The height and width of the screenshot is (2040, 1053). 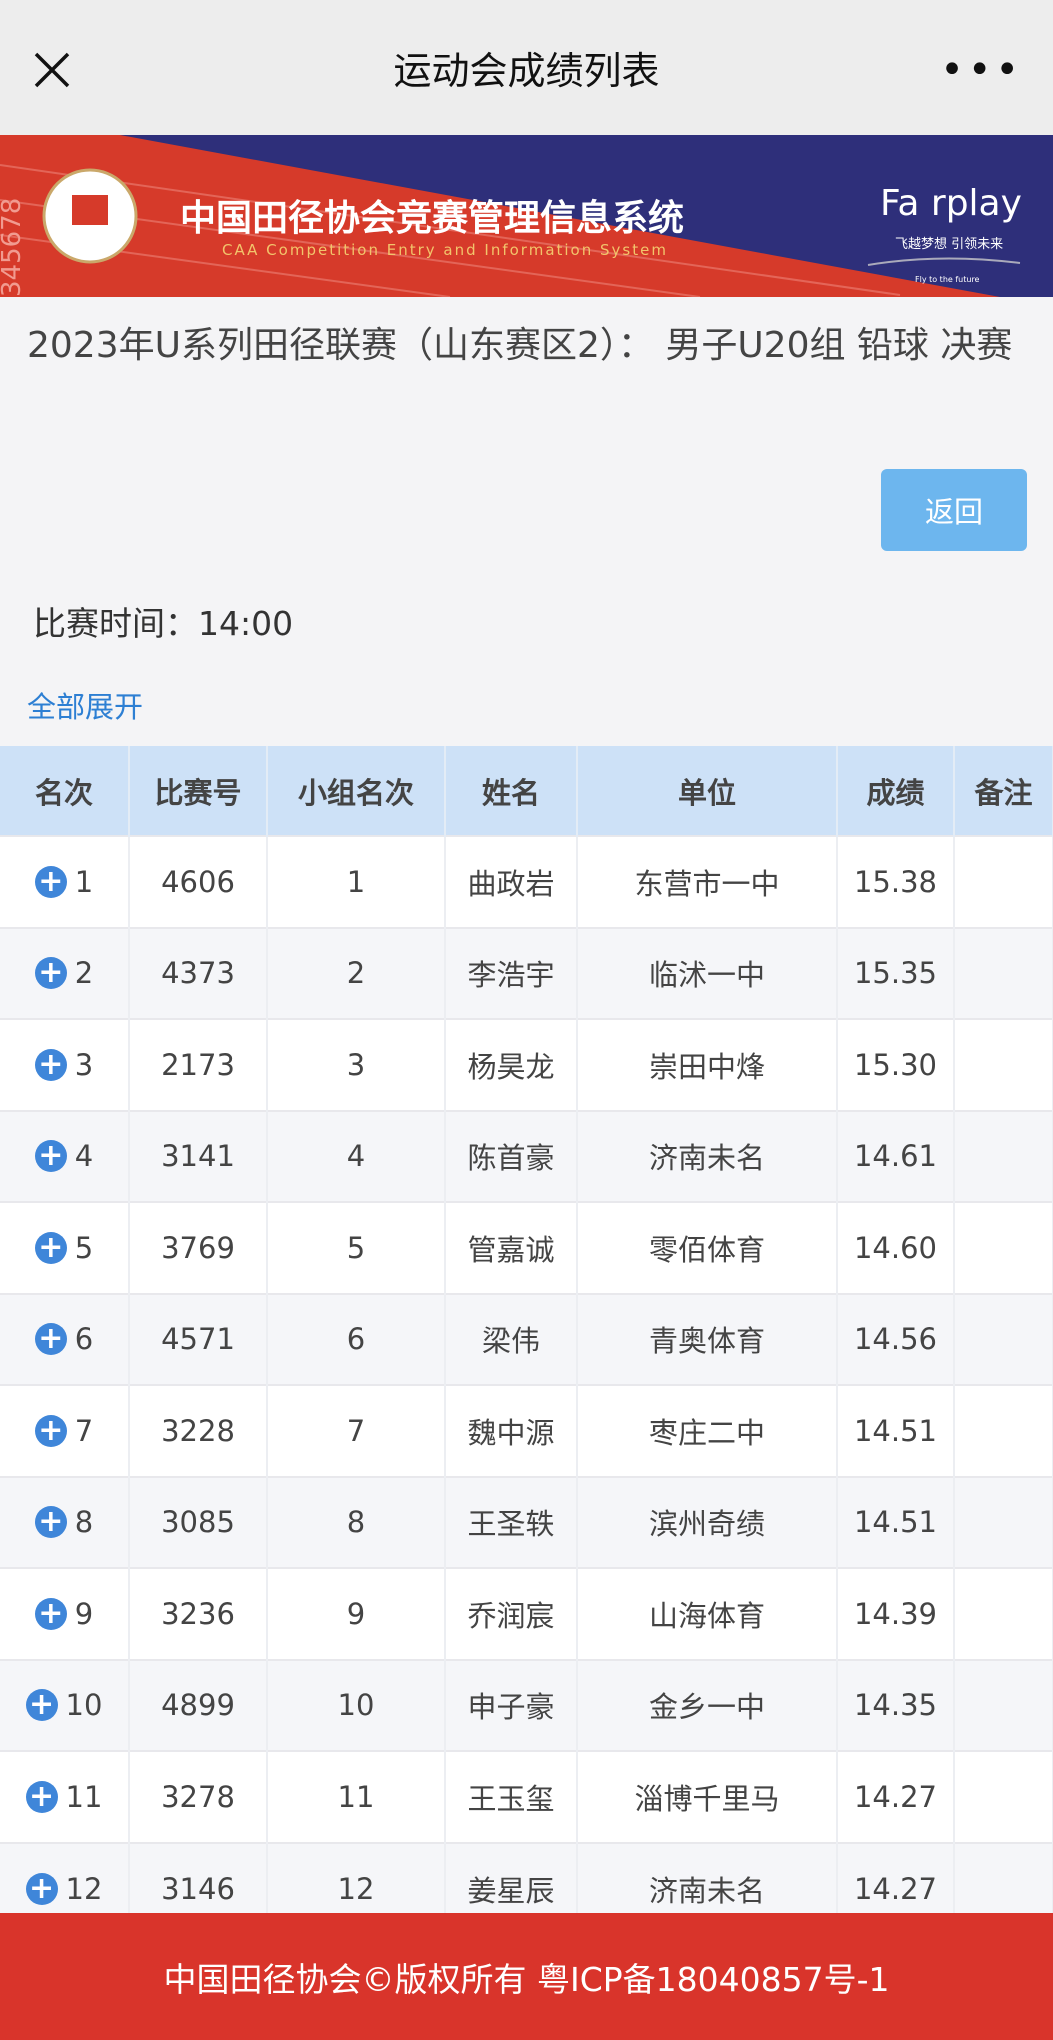 What do you see at coordinates (84, 1796) in the screenshot?
I see `rank: 11` at bounding box center [84, 1796].